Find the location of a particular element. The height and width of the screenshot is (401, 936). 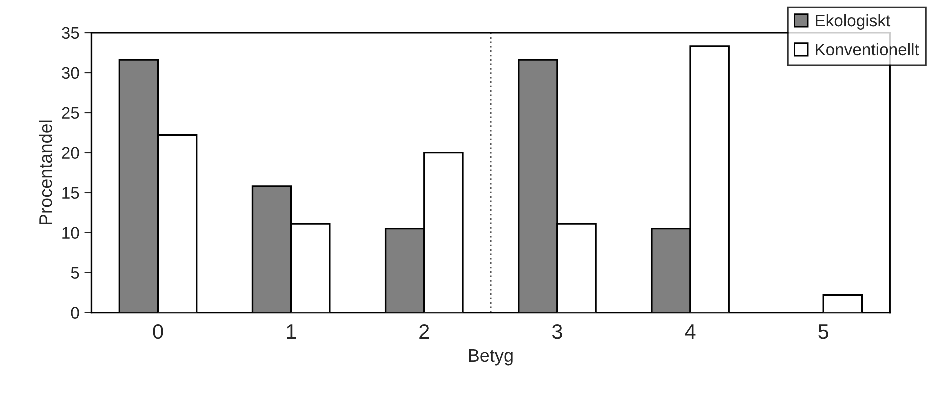

x-tick-label: 3 is located at coordinates (557, 332).